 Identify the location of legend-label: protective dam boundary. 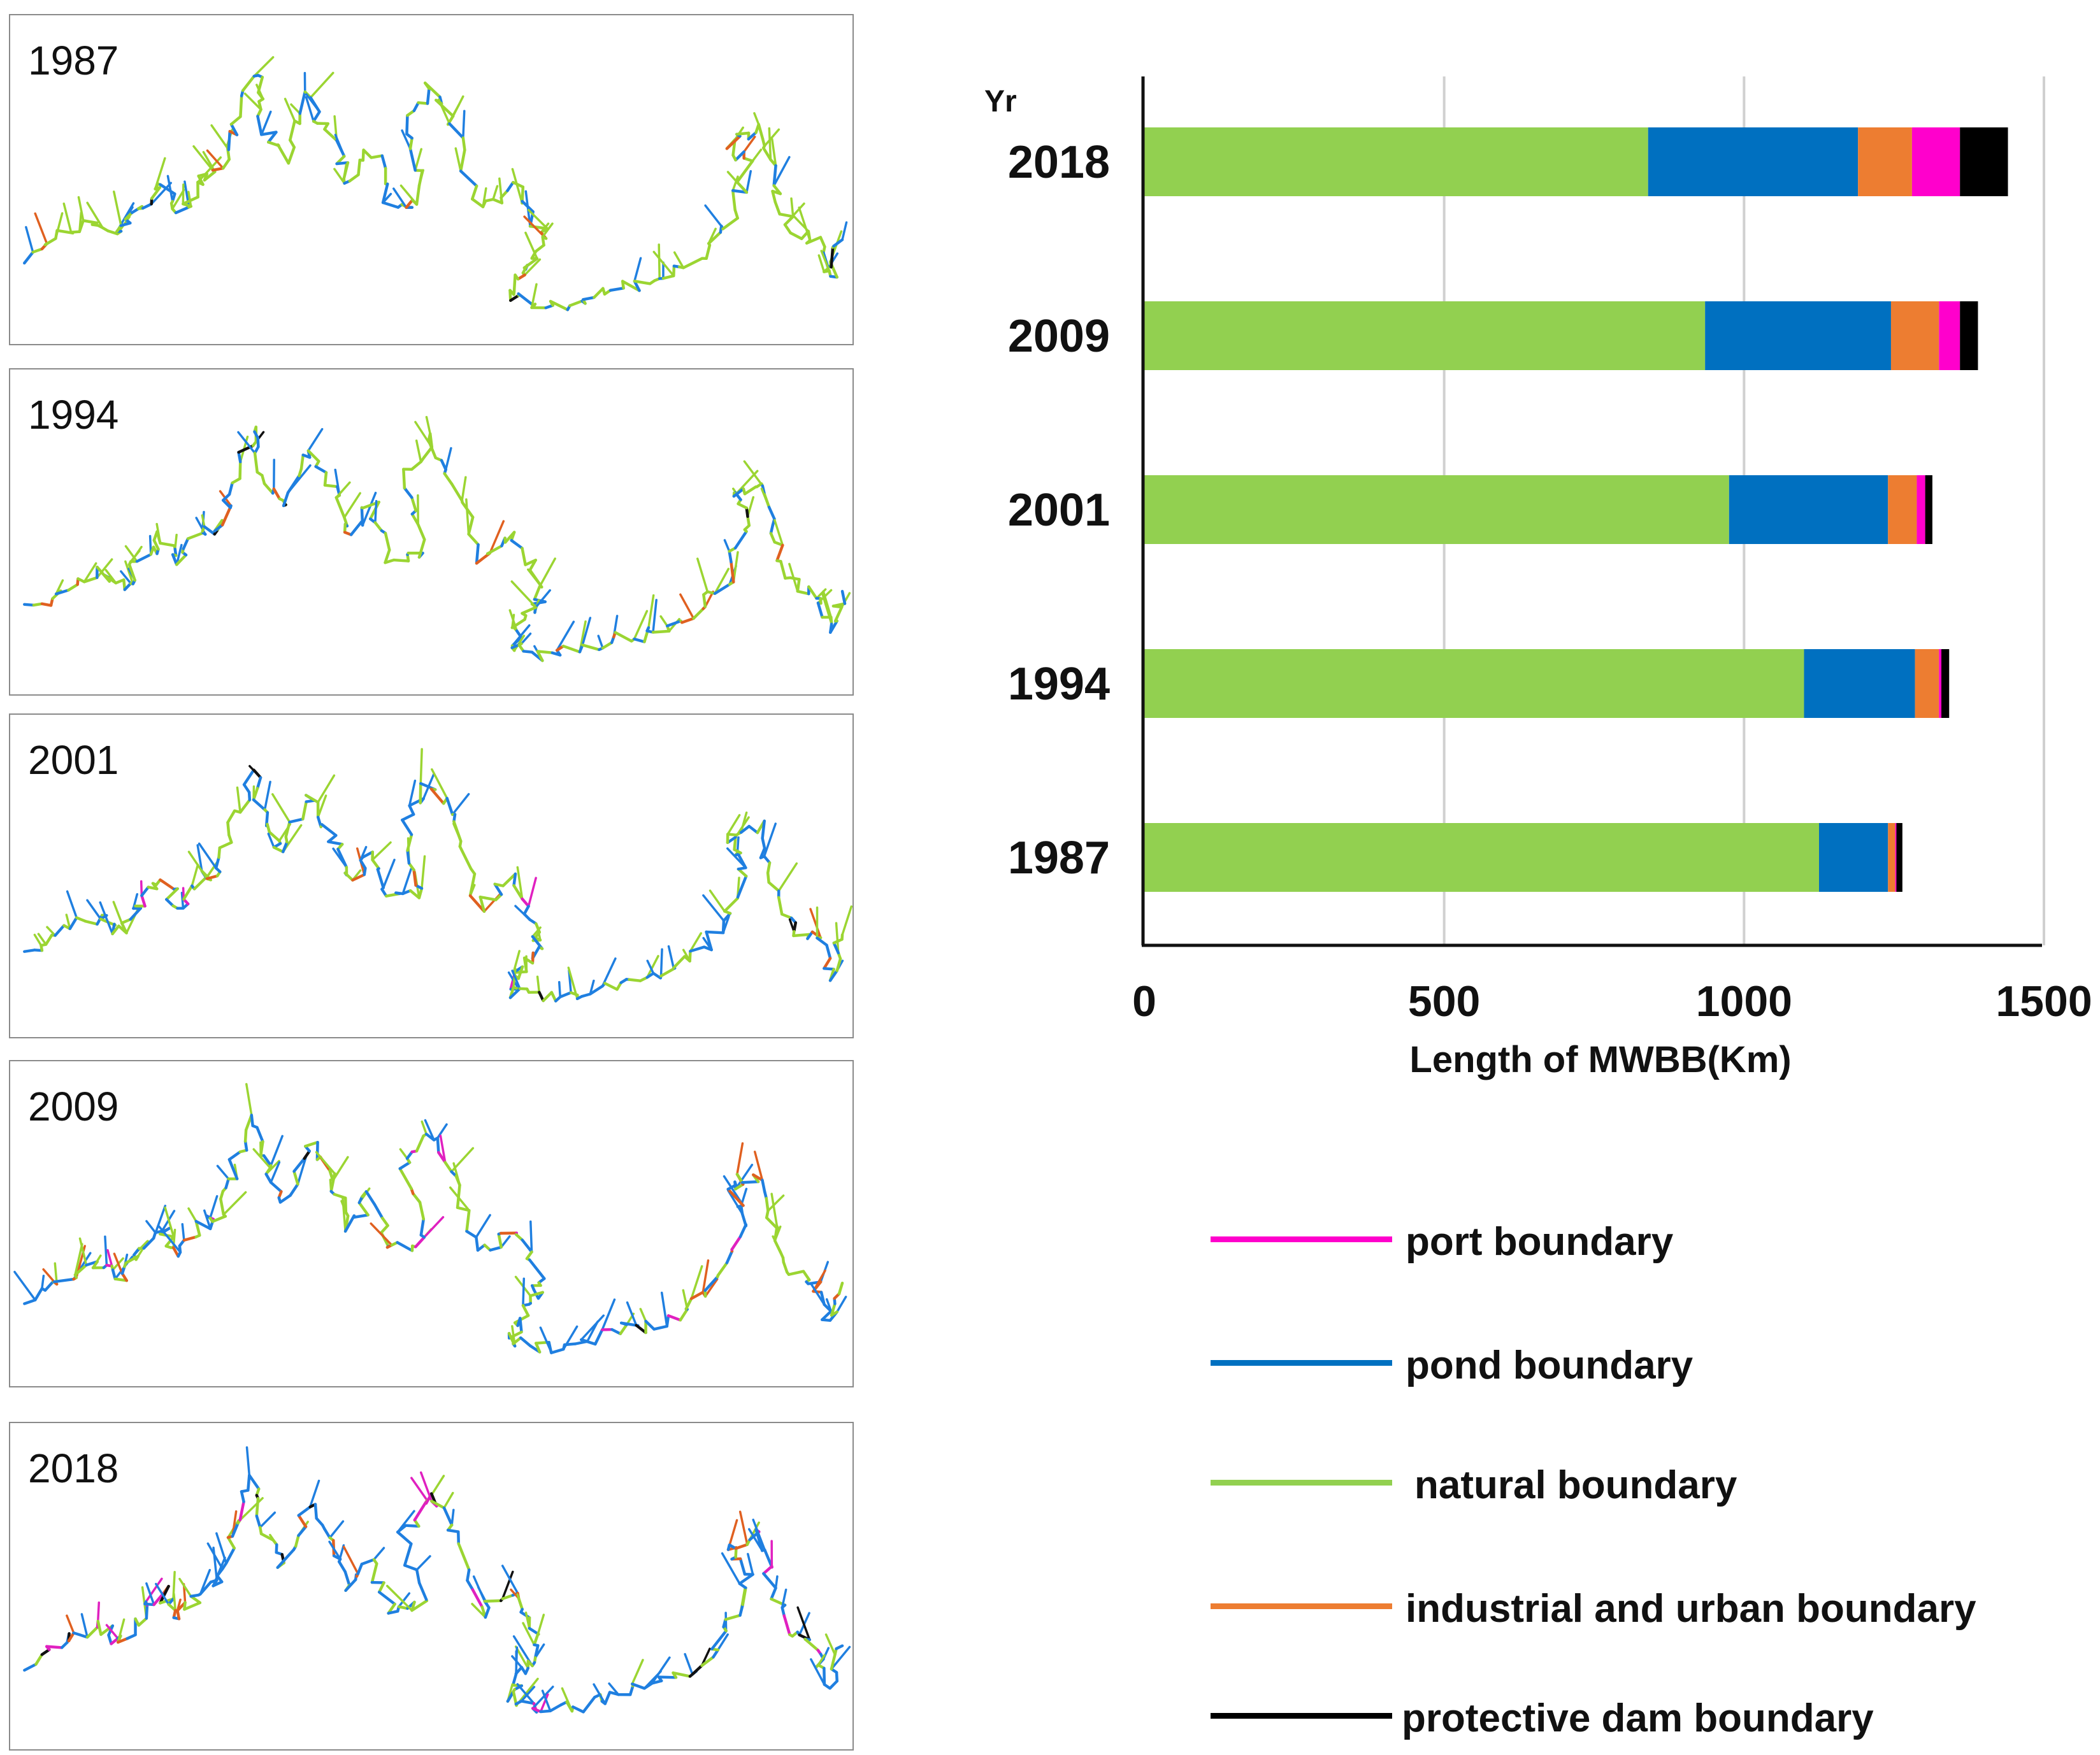
(1638, 1718).